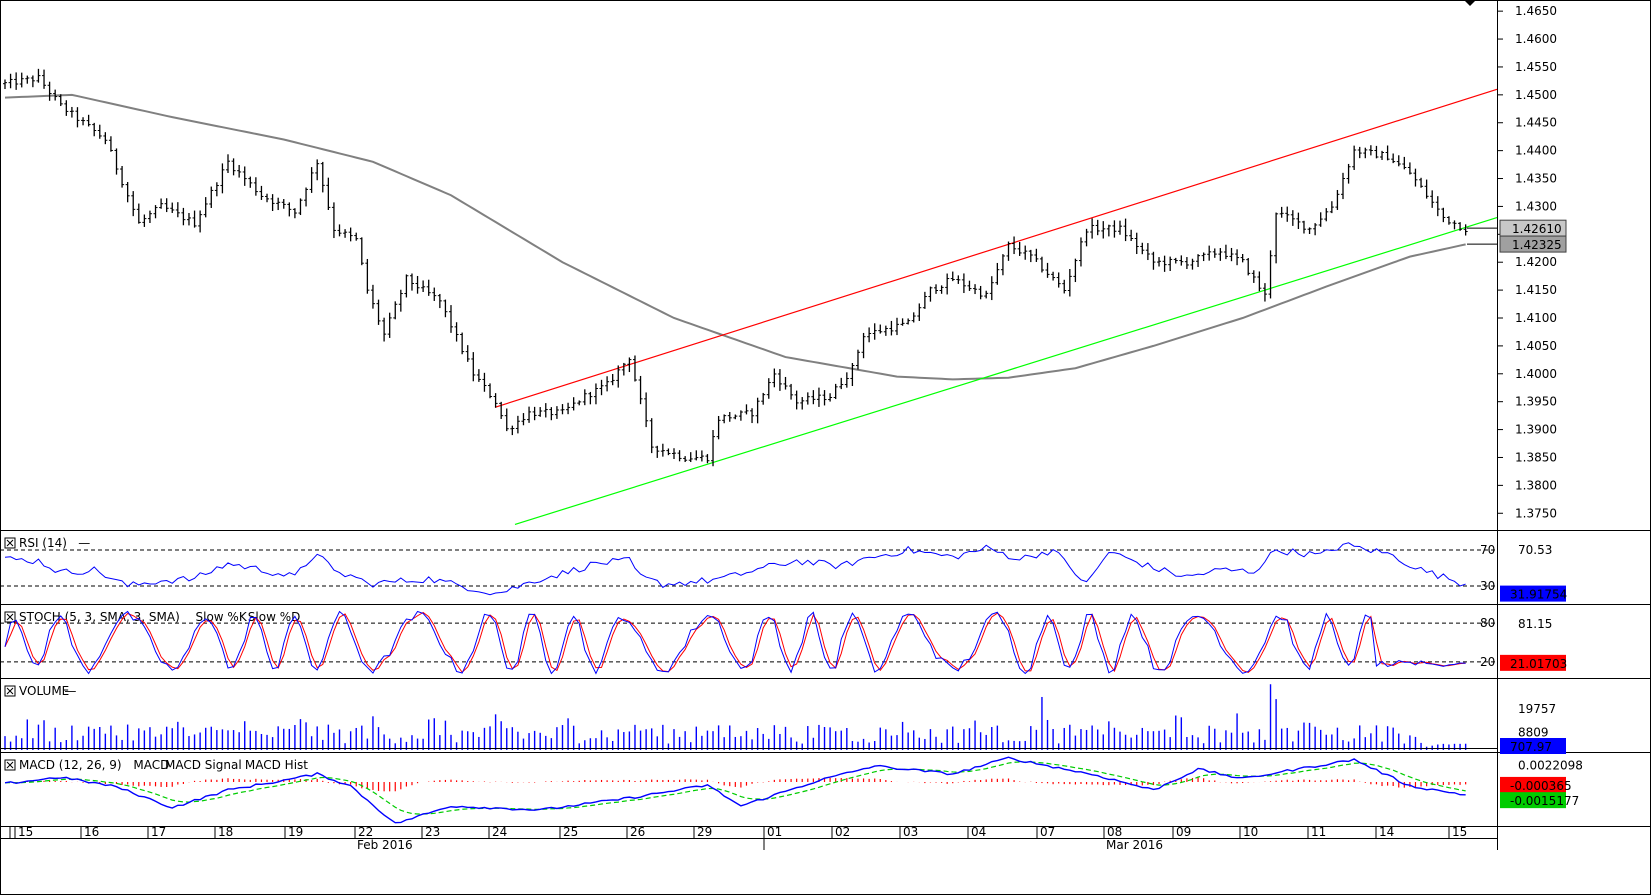 This screenshot has height=895, width=1651. What do you see at coordinates (1535, 550) in the screenshot?
I see `value-label-text: 70.53` at bounding box center [1535, 550].